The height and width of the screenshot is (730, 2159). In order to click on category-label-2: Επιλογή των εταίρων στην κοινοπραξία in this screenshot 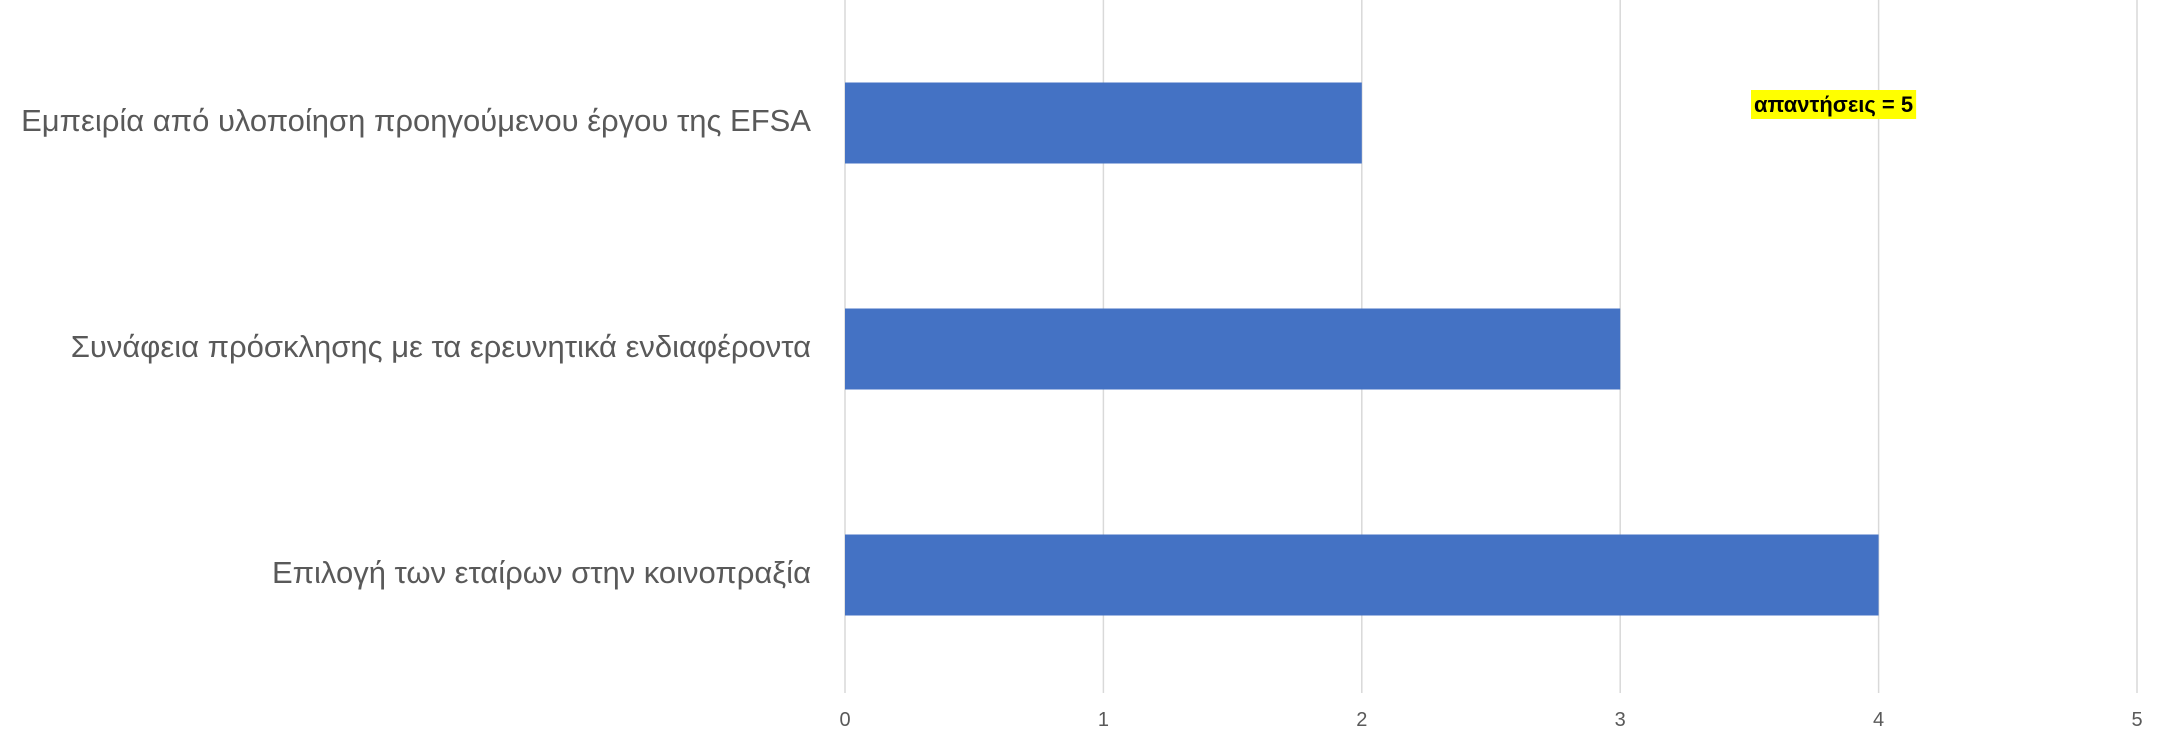, I will do `click(541, 572)`.